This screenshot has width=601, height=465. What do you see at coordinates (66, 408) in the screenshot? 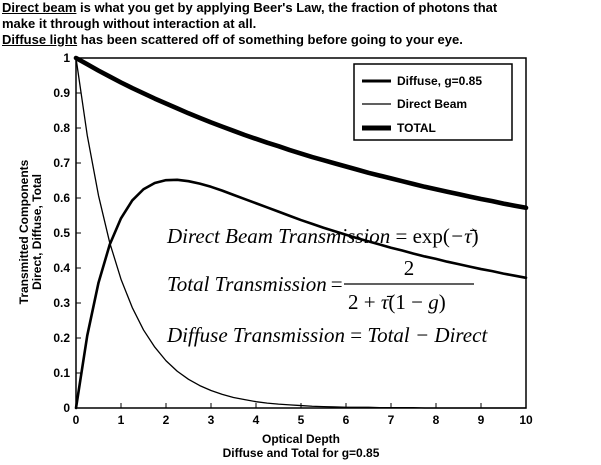
I see `y-tick-label: 0` at bounding box center [66, 408].